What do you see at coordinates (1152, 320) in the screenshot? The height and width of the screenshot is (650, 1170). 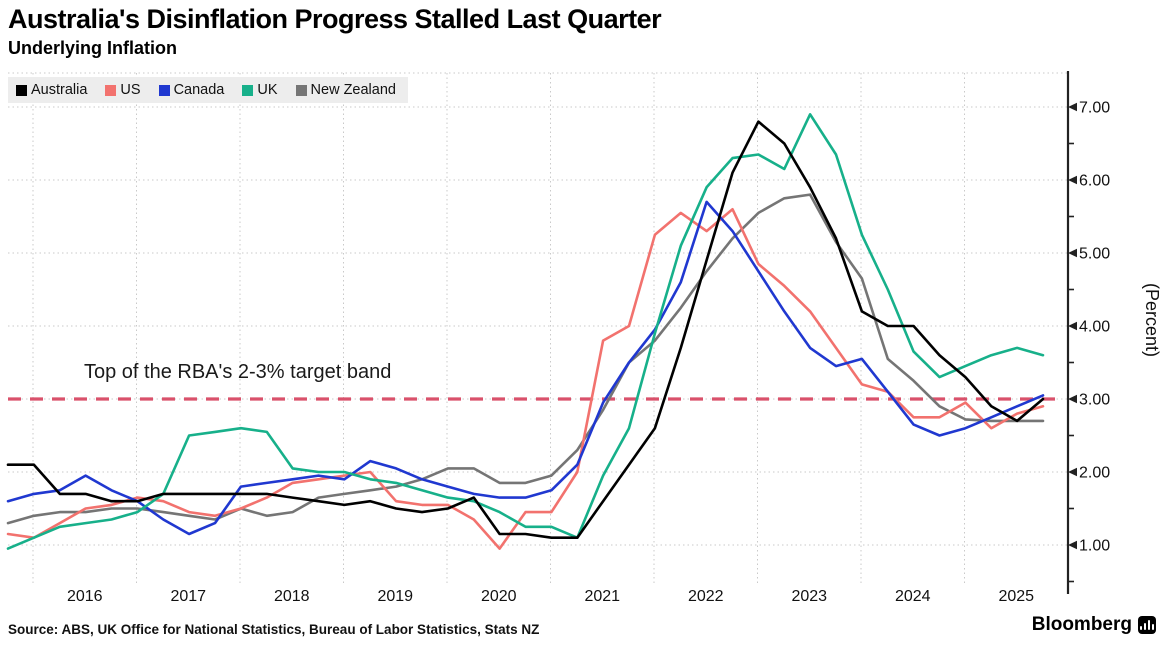 I see `y-axis-title: (Percent)` at bounding box center [1152, 320].